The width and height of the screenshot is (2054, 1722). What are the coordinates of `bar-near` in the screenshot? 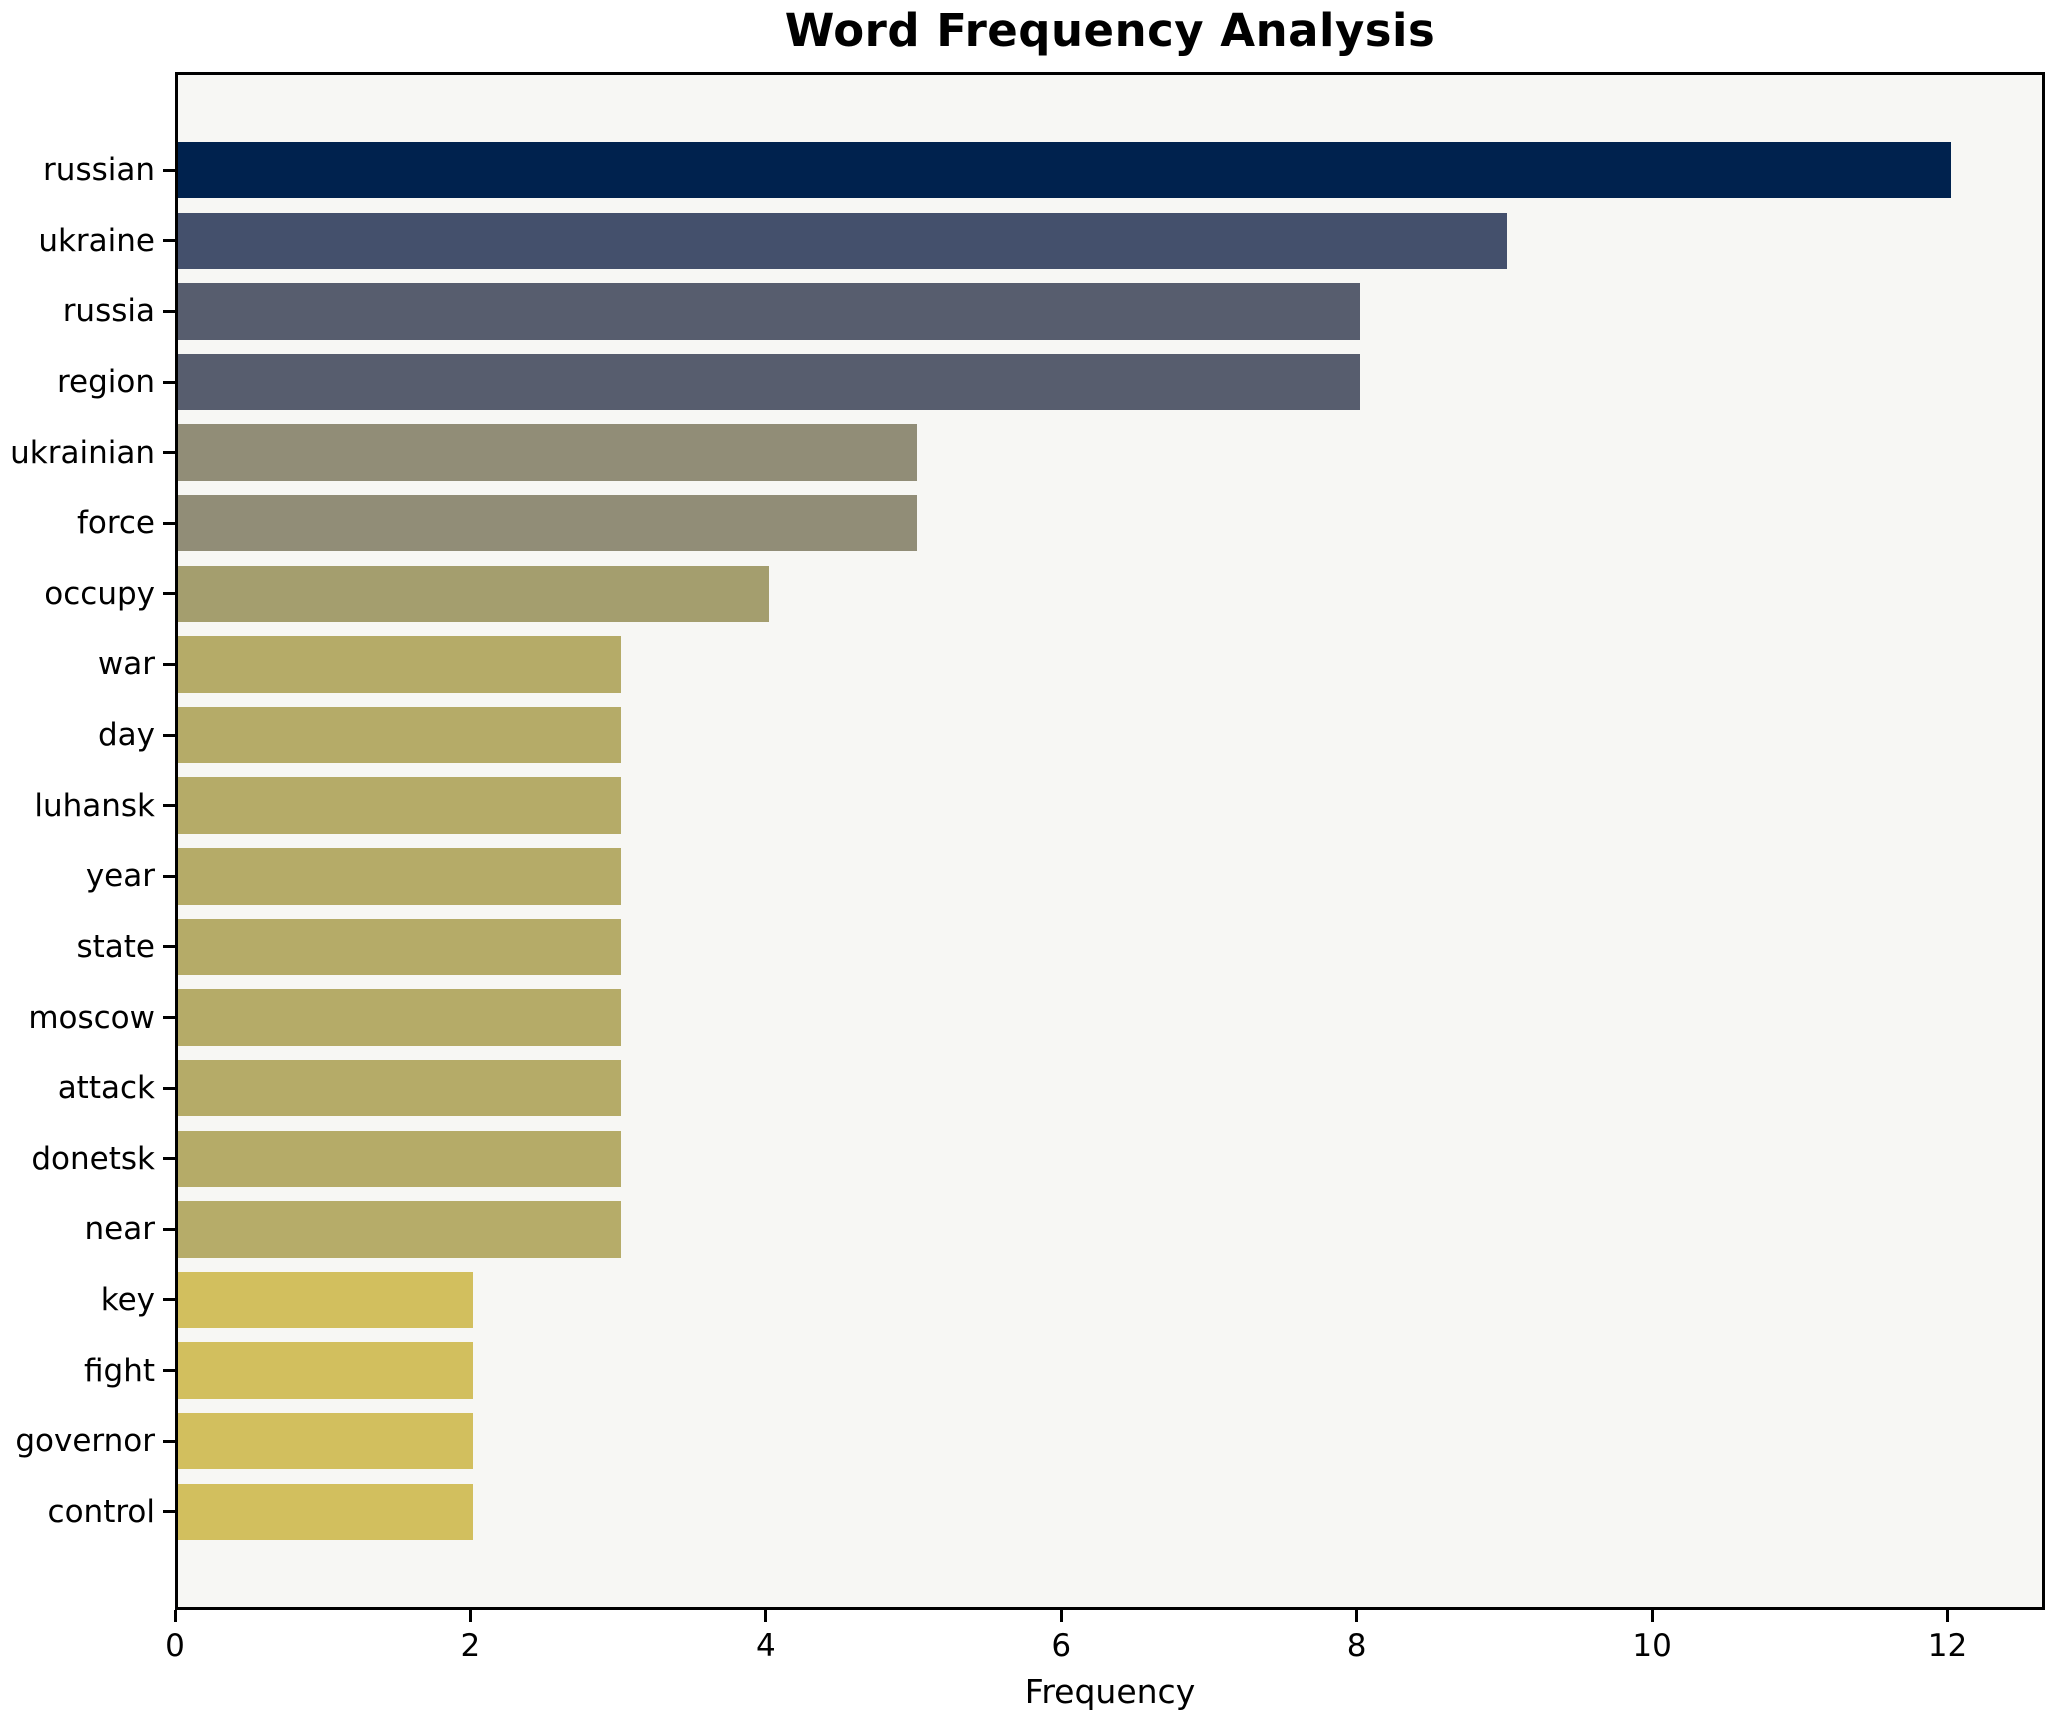 It's located at (399, 1229).